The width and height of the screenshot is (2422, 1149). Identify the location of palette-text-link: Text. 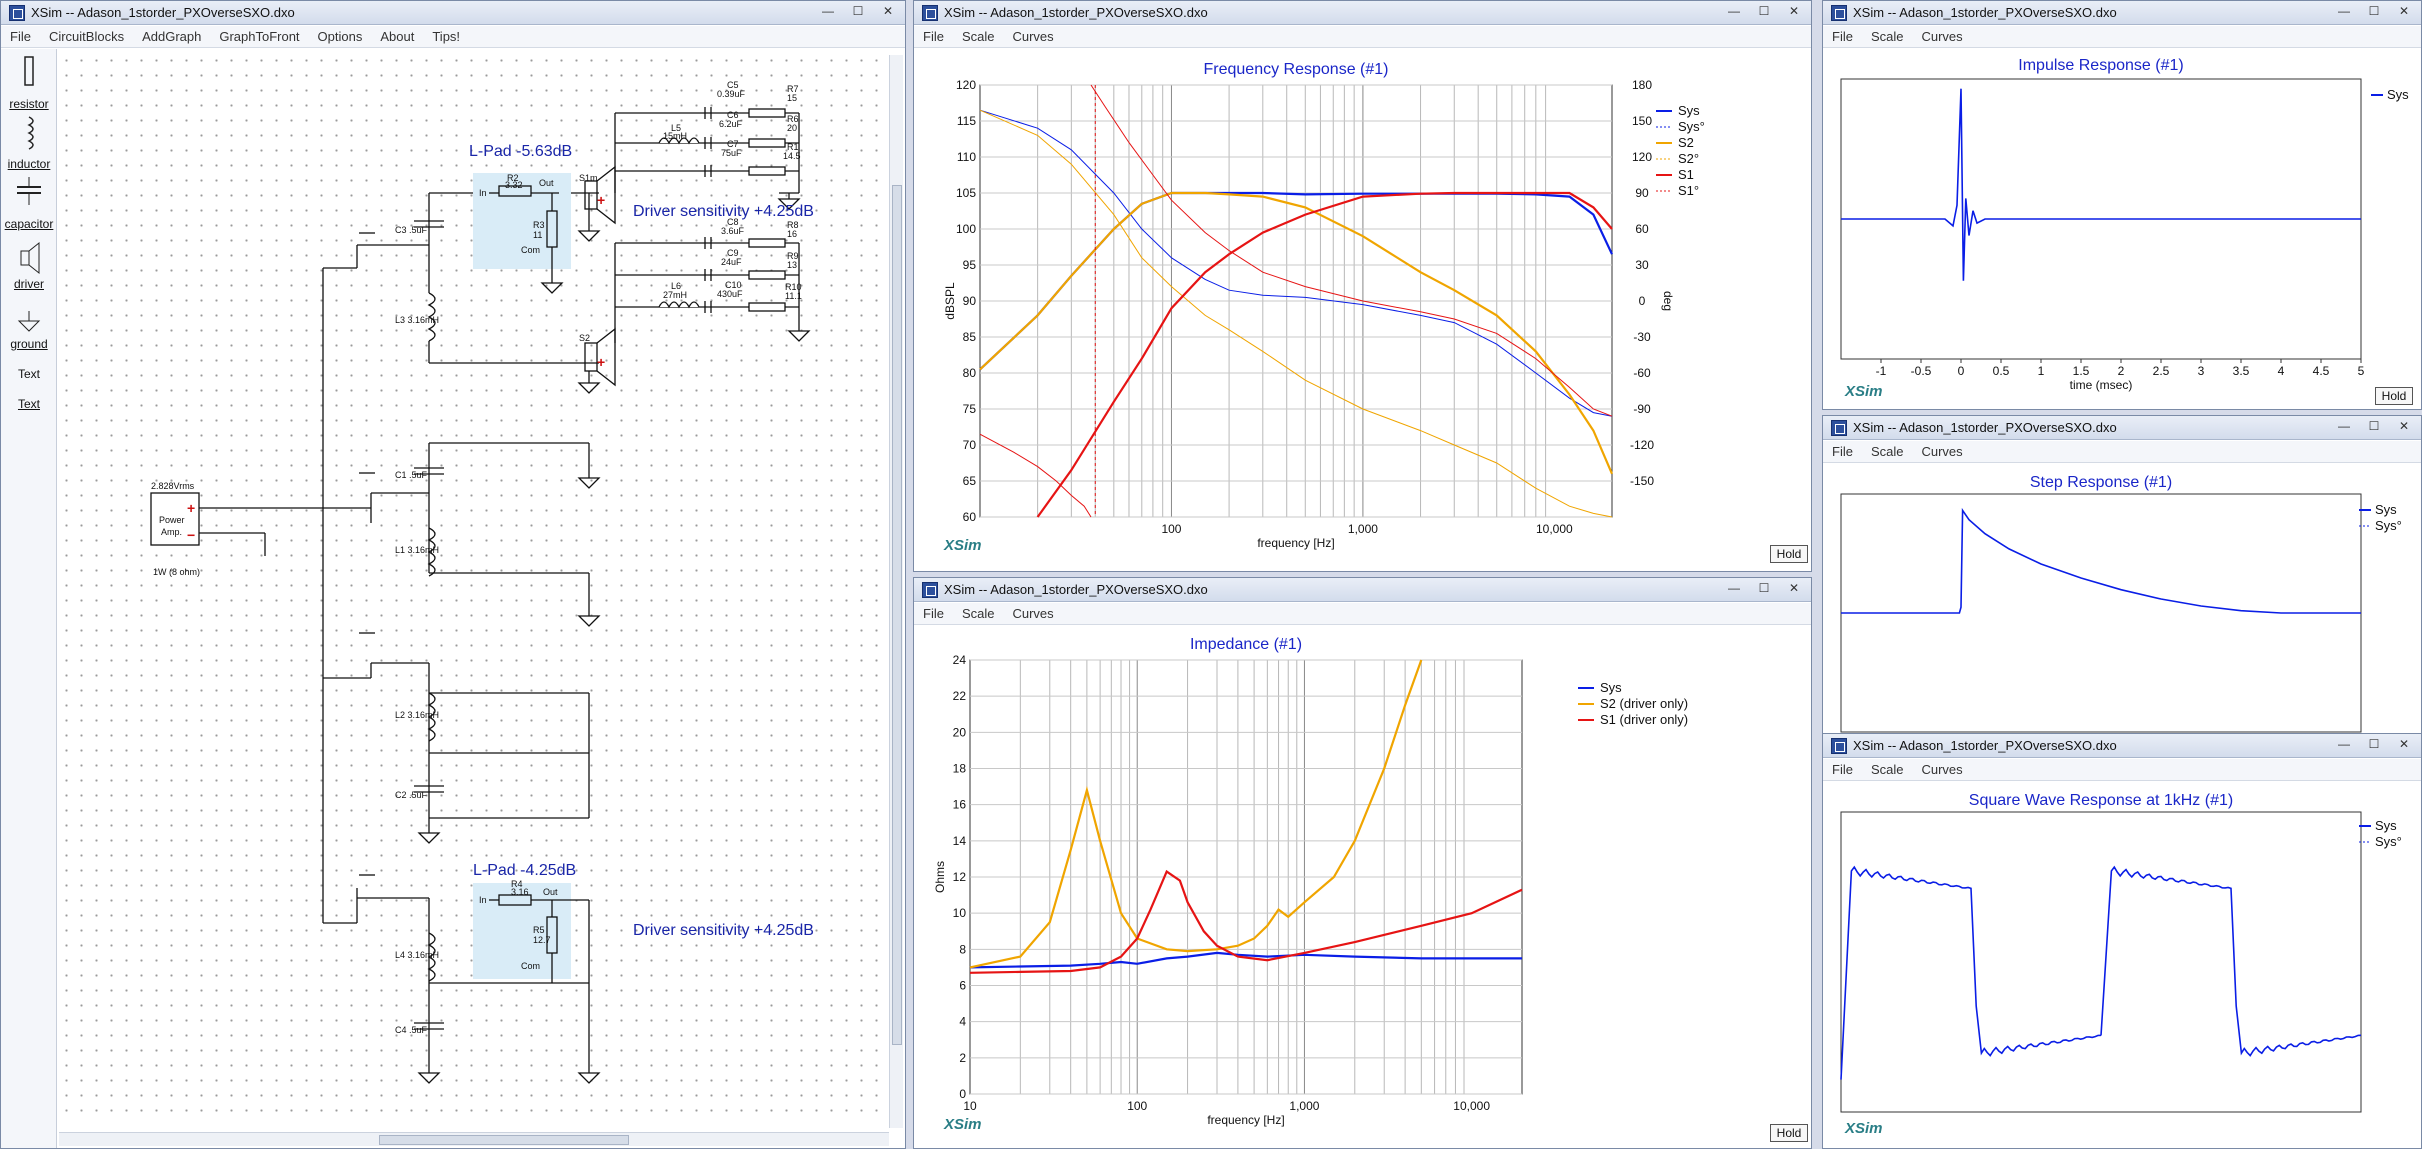
(28, 404).